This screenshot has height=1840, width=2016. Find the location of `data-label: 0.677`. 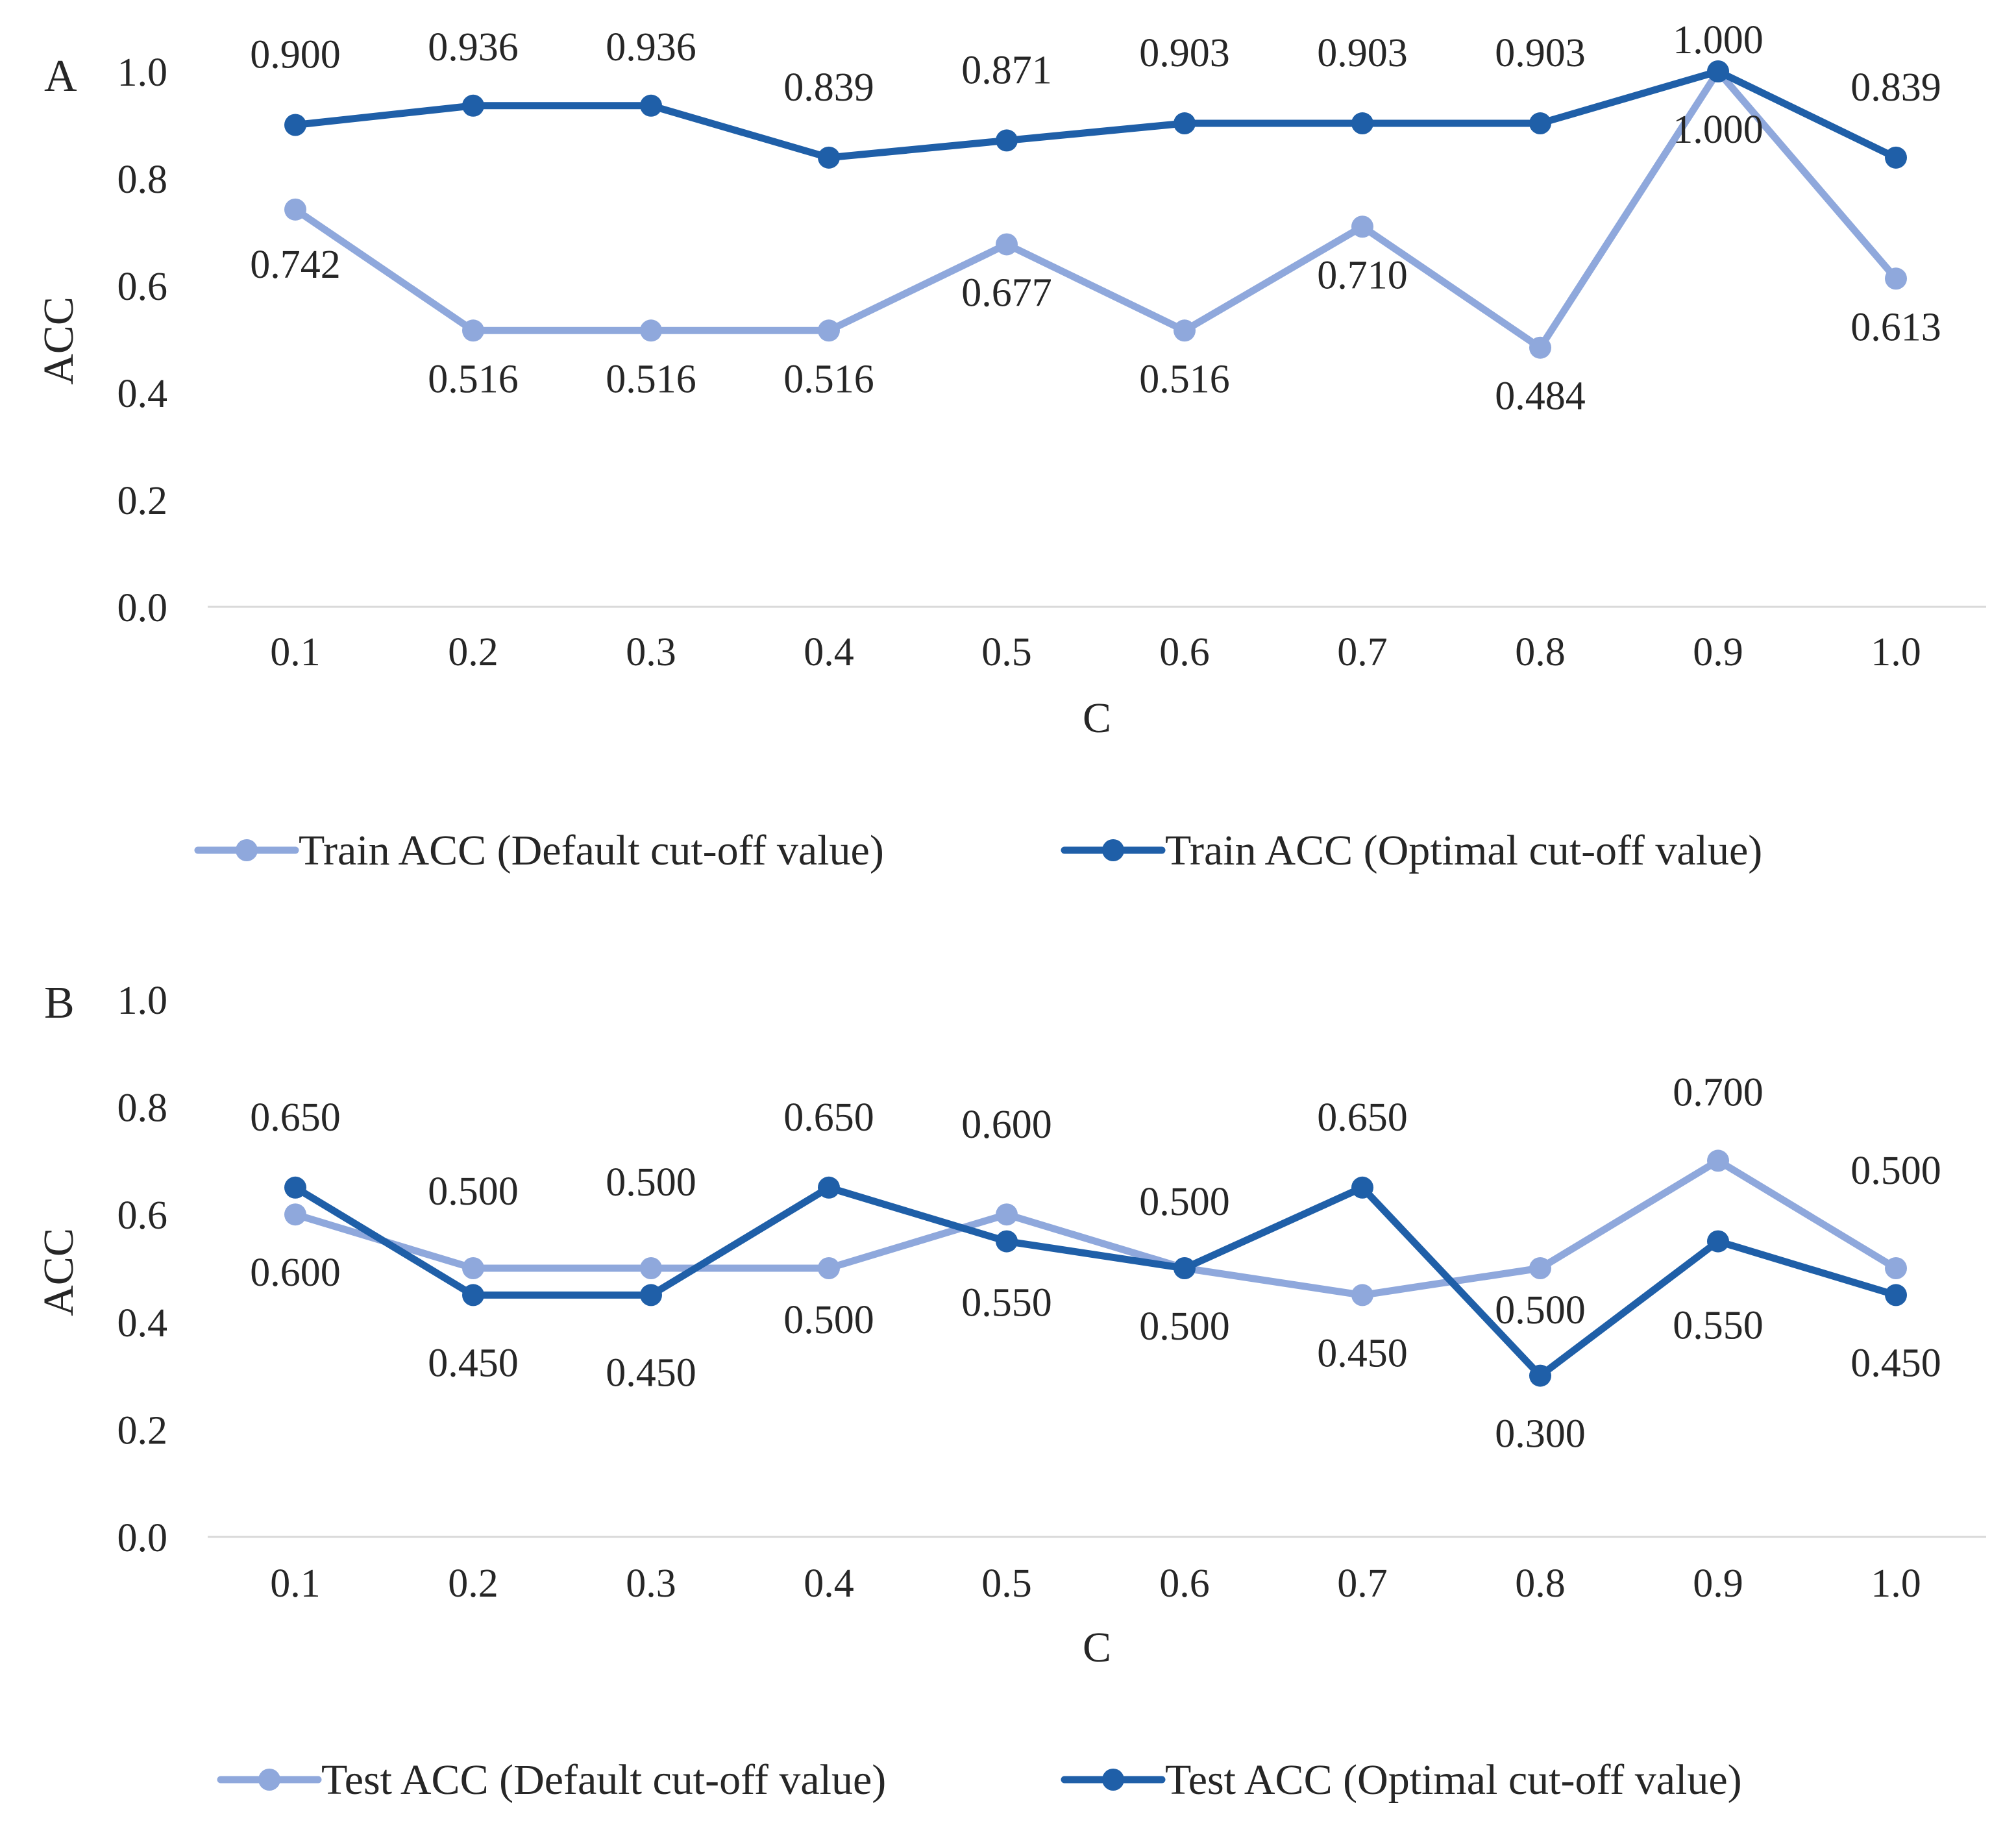

data-label: 0.677 is located at coordinates (1006, 293).